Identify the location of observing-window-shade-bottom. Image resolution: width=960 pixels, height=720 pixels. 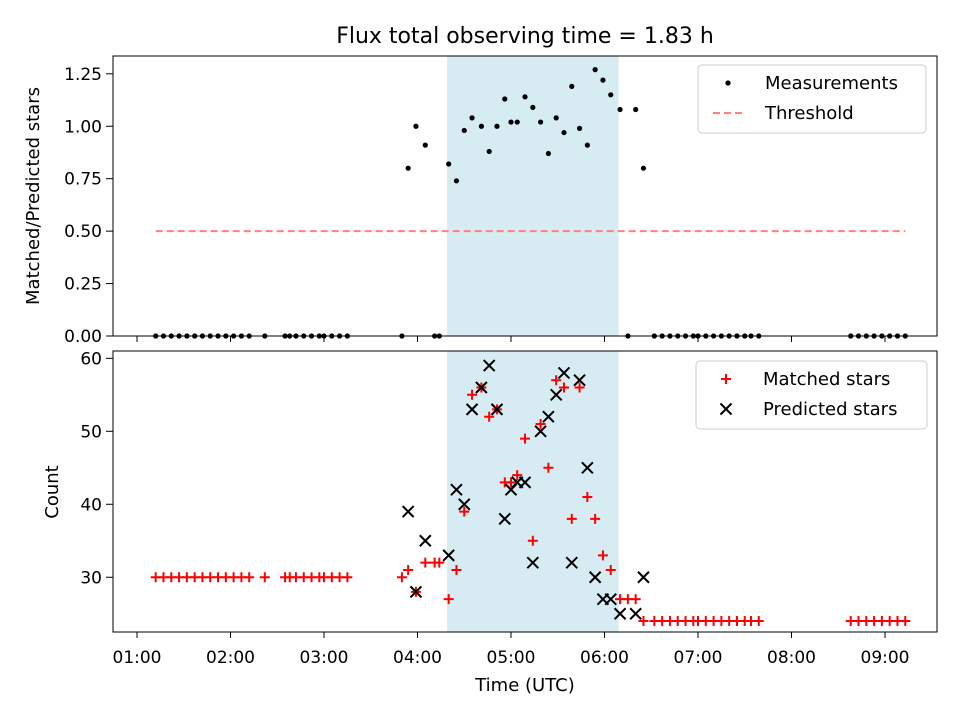
(533, 491).